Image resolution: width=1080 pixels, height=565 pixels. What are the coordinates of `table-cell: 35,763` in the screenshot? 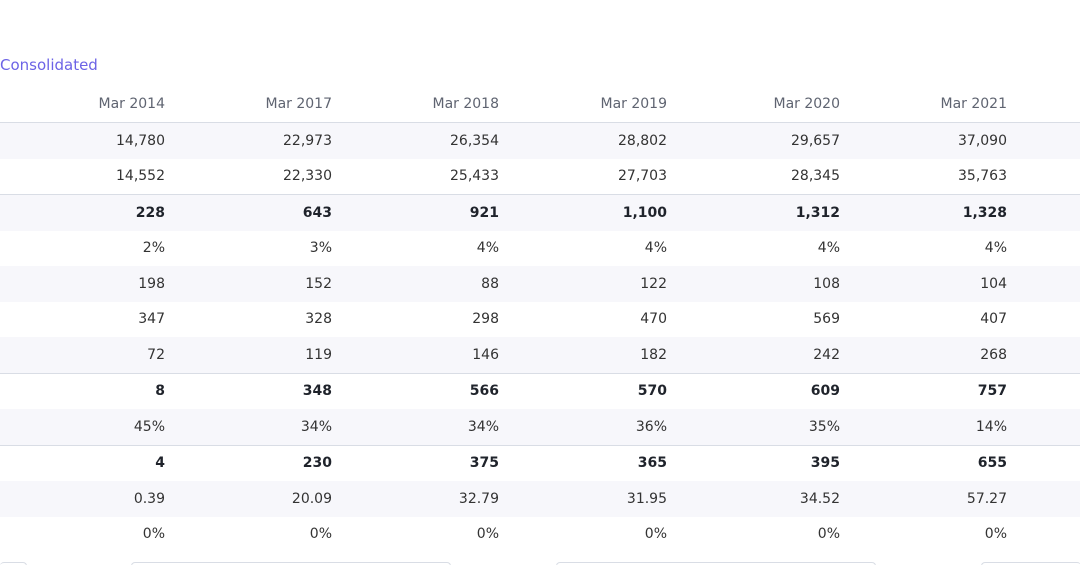 It's located at (982, 176).